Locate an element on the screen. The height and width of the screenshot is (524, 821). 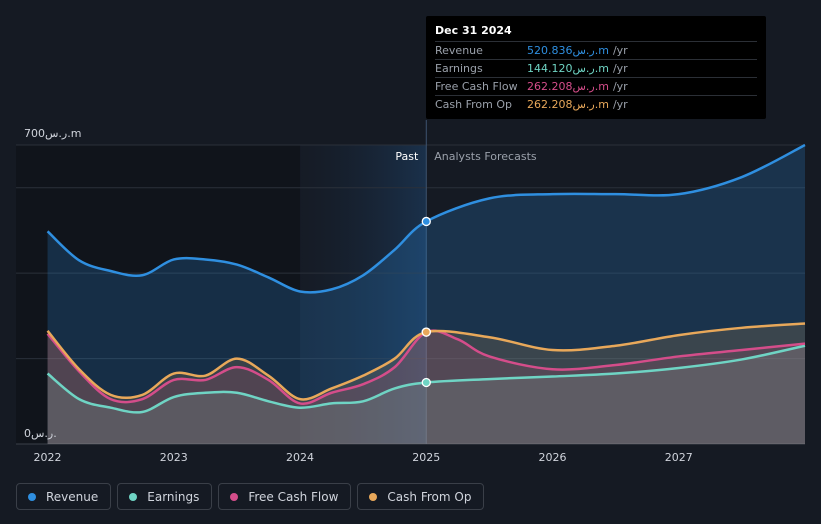
line-free-cash-flow is located at coordinates (426, 367).